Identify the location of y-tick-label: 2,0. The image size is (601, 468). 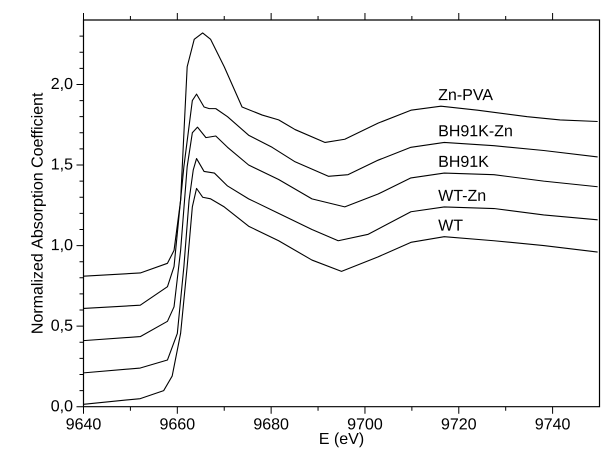
(62, 85).